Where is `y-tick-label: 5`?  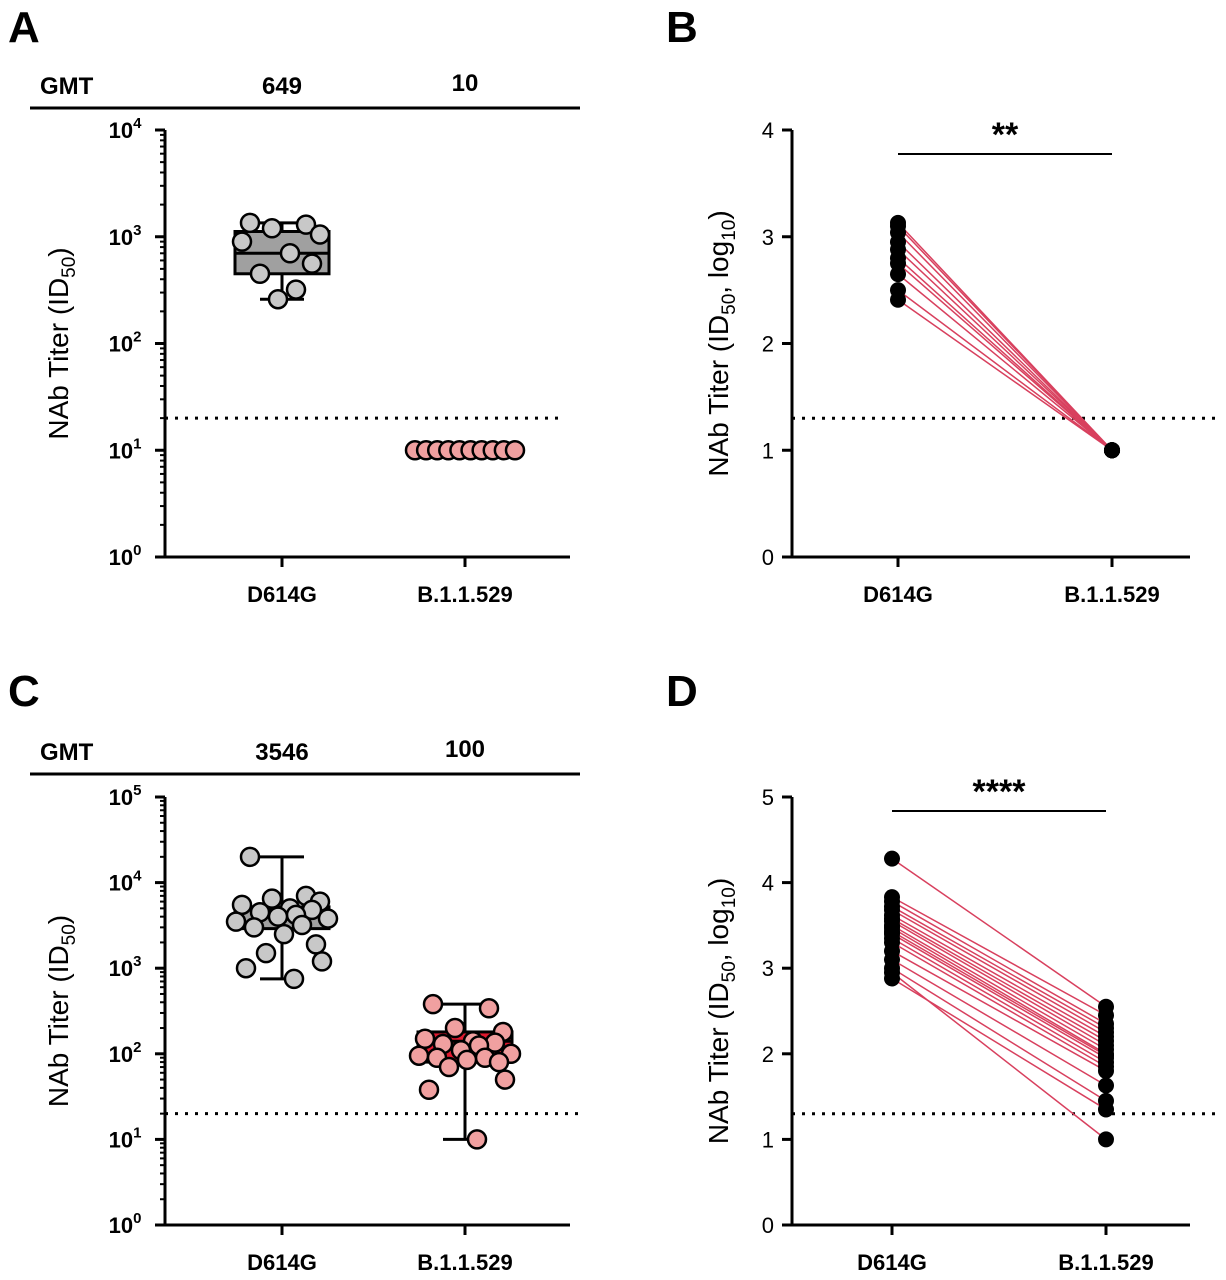
y-tick-label: 5 is located at coordinates (768, 797).